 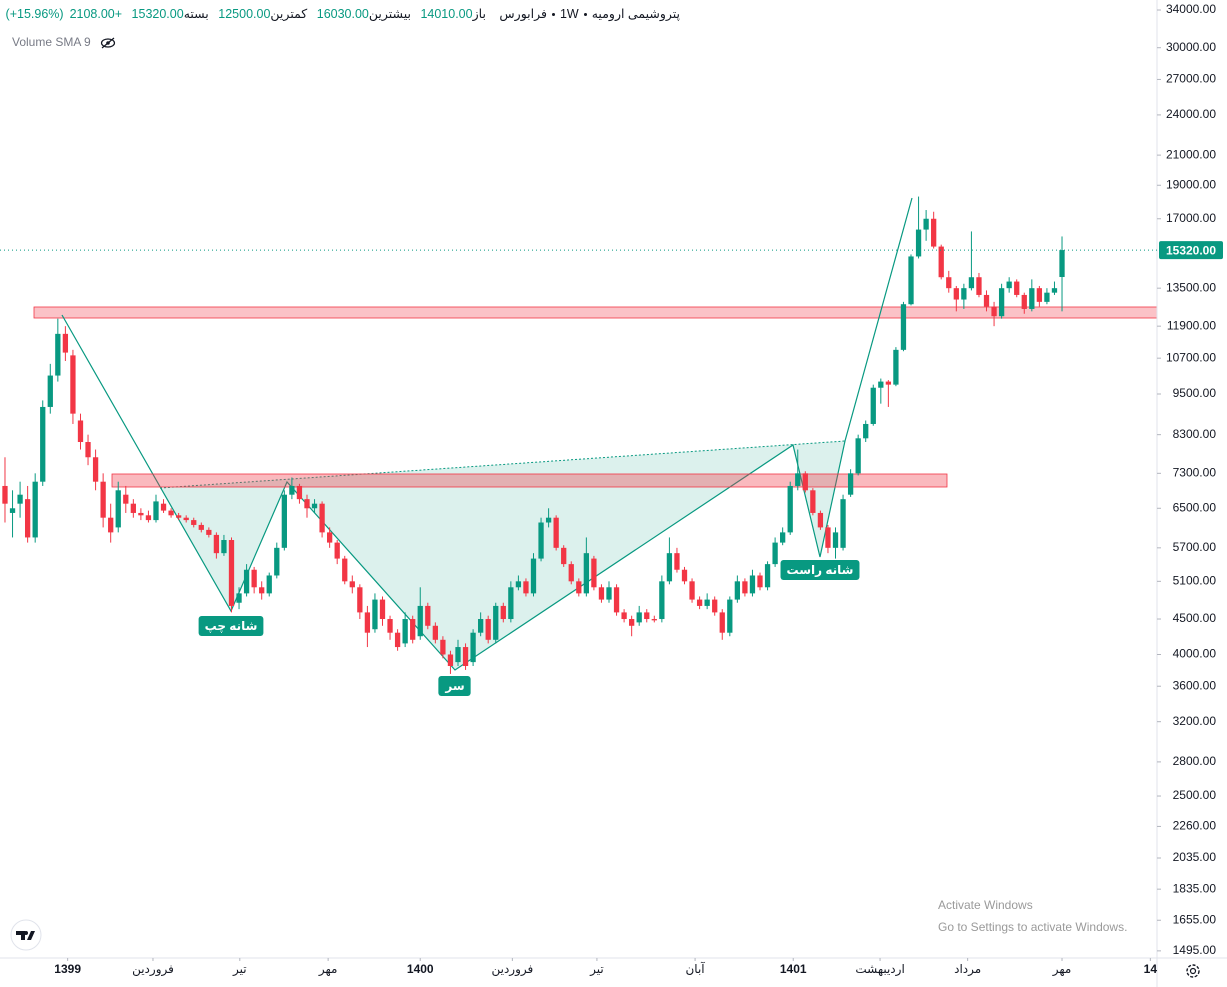 I want to click on y-tick-label: 4500.00, so click(x=1195, y=618).